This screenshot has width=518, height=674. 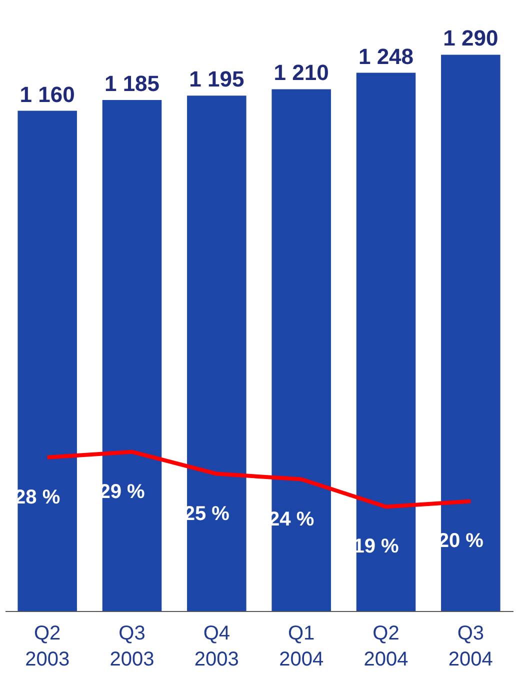 I want to click on data-label: 1 185, so click(x=132, y=83).